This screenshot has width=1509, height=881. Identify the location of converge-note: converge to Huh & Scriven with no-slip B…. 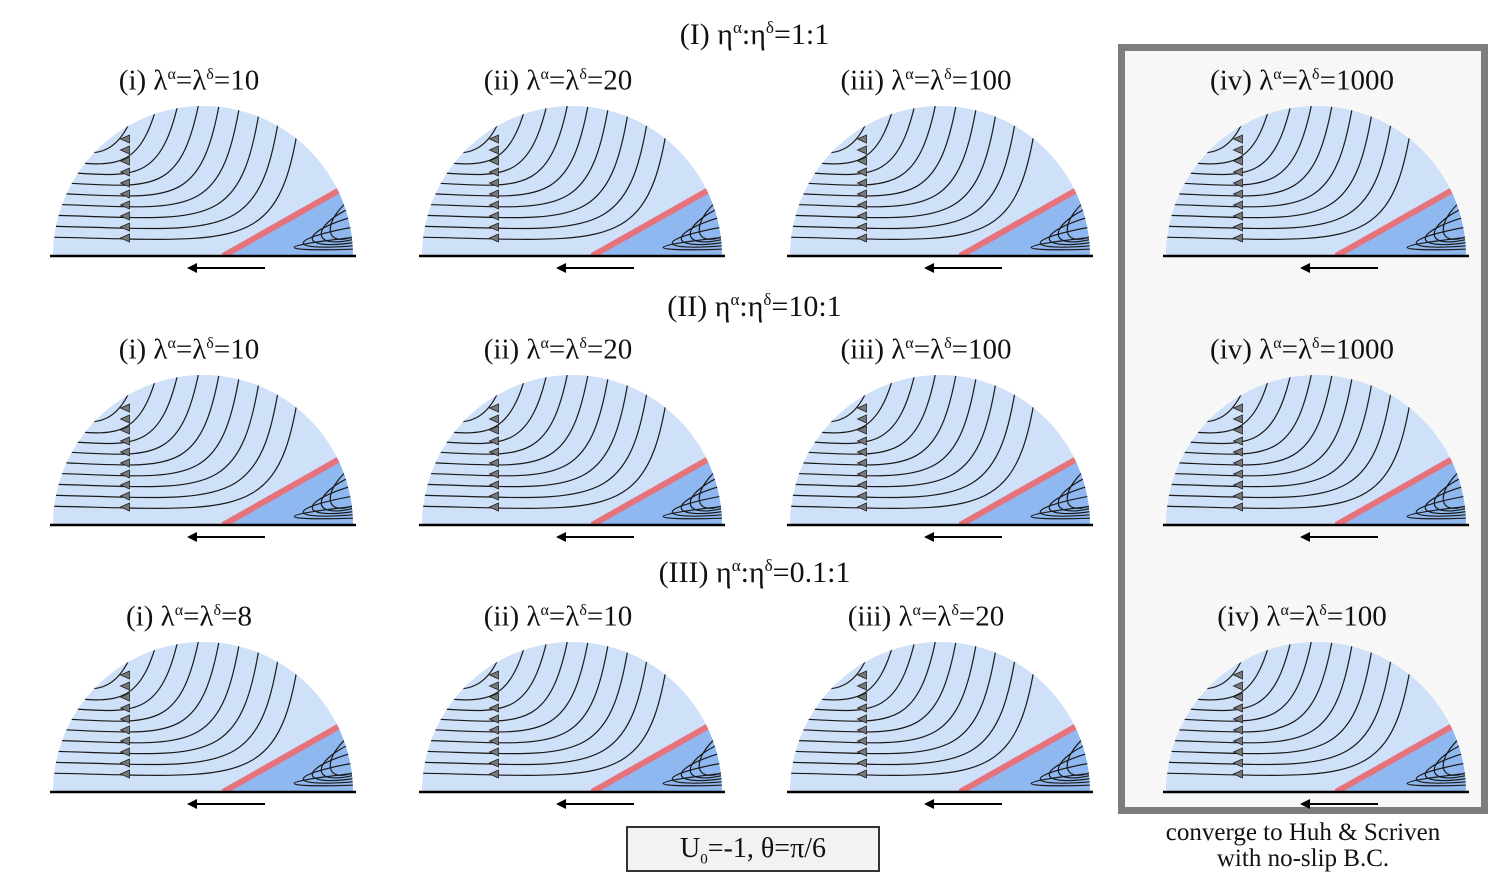
(1303, 846).